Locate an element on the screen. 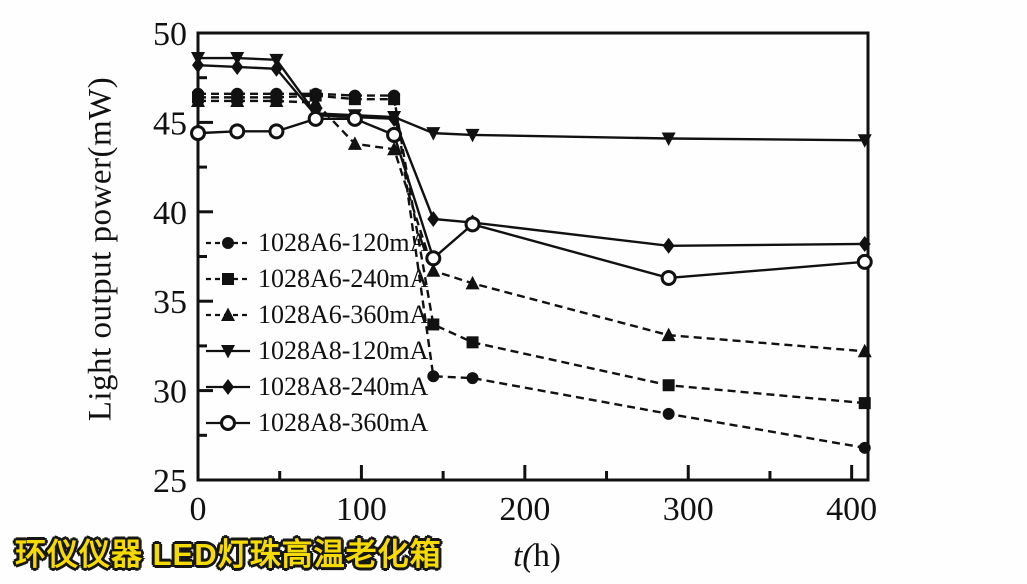 This screenshot has width=1027, height=584. legend-triangle-down-filled-icon is located at coordinates (228, 352).